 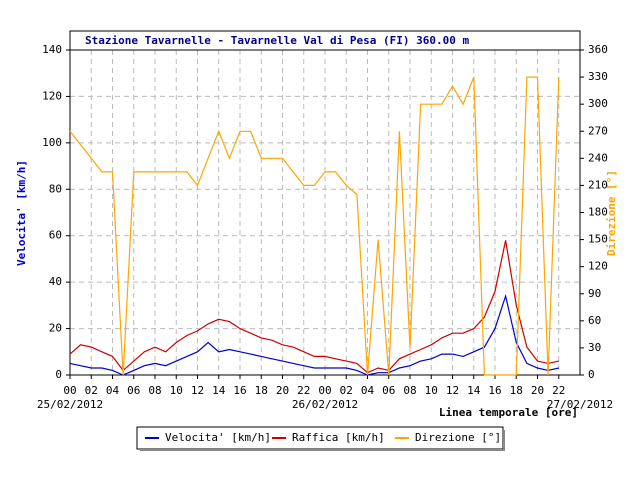 What do you see at coordinates (598, 103) in the screenshot?
I see `y2-tick-label: 300` at bounding box center [598, 103].